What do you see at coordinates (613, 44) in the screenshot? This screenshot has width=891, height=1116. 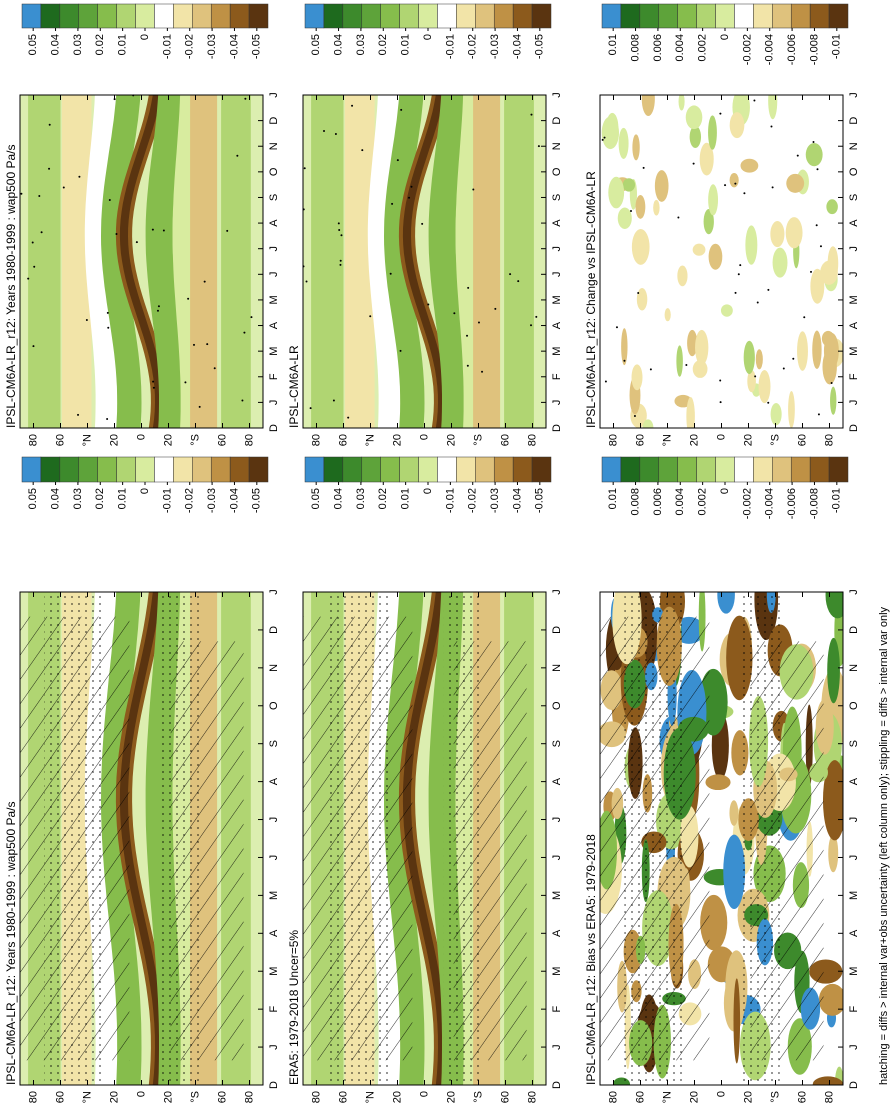 I see `colorbar-label: 0.01` at bounding box center [613, 44].